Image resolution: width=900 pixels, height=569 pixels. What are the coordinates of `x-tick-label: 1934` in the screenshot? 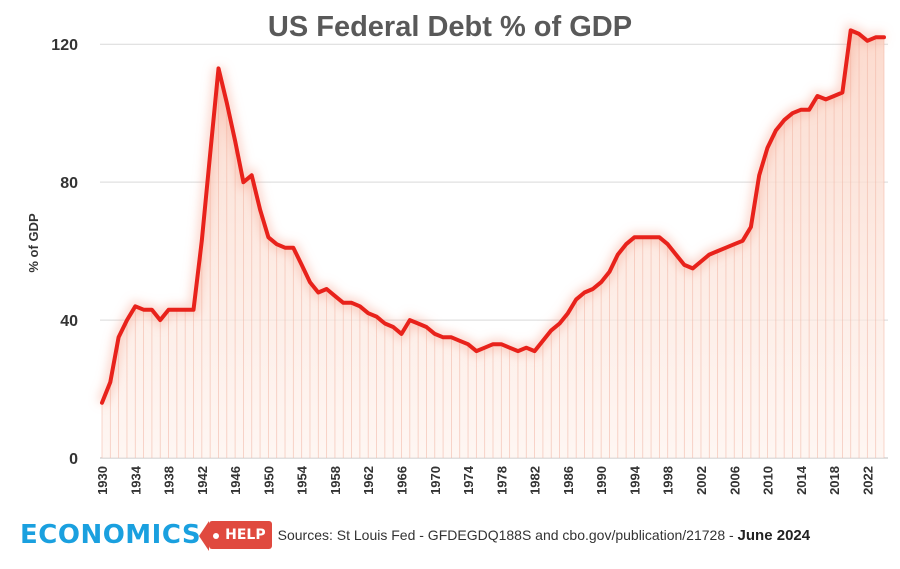 It's located at (135, 480).